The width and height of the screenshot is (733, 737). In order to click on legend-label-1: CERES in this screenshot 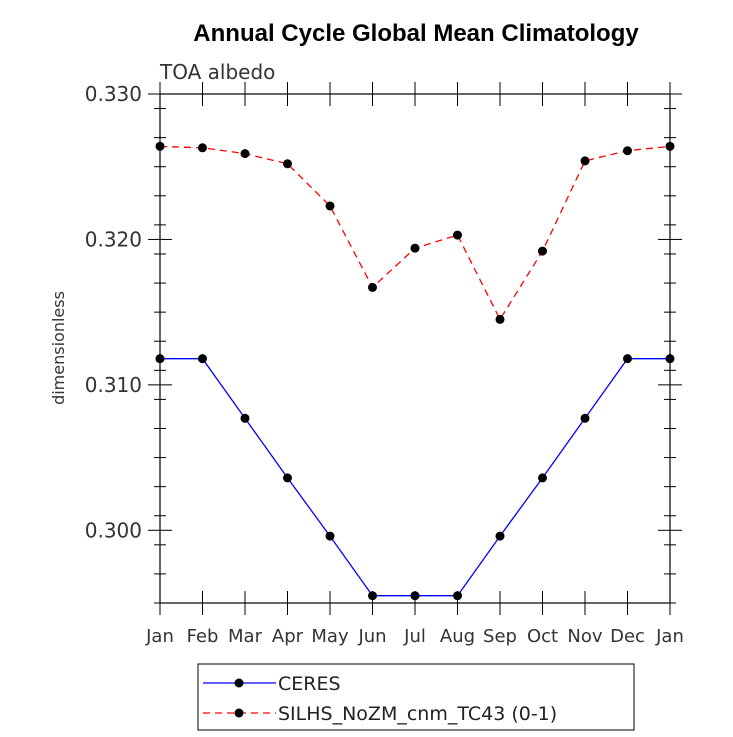, I will do `click(309, 684)`.